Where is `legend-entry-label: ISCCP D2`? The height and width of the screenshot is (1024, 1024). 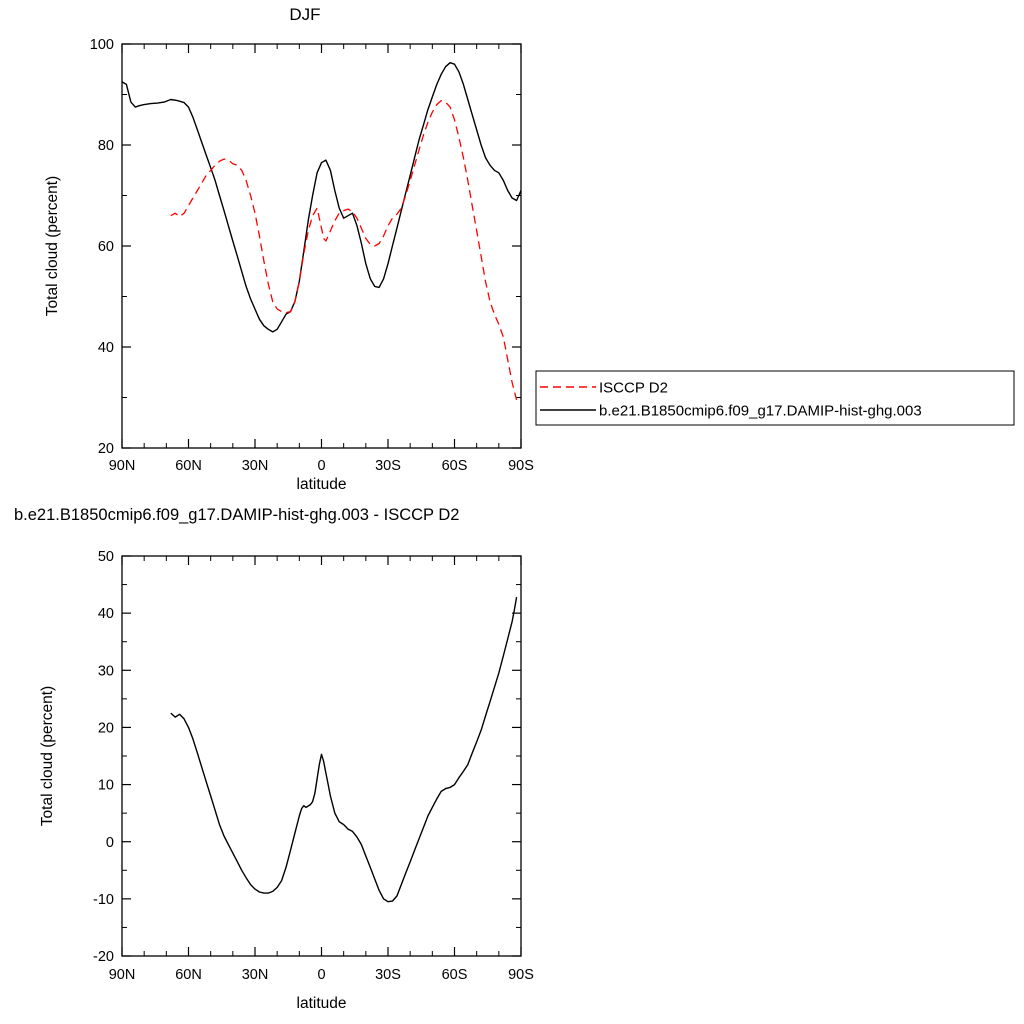 legend-entry-label: ISCCP D2 is located at coordinates (633, 387).